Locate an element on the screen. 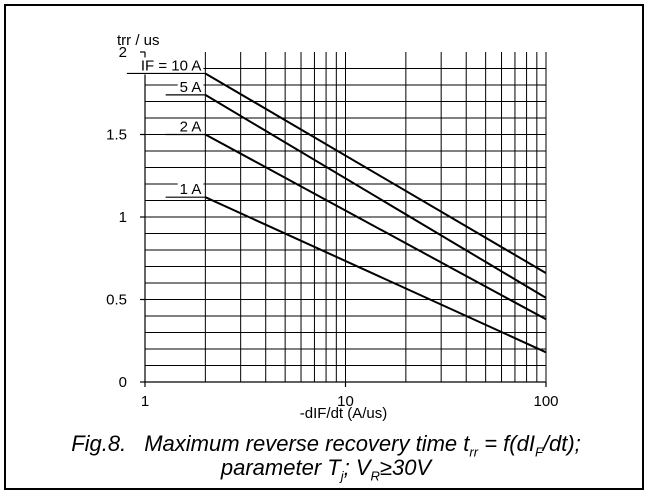 The height and width of the screenshot is (498, 652). caption-text-2: = f(dI is located at coordinates (506, 443).